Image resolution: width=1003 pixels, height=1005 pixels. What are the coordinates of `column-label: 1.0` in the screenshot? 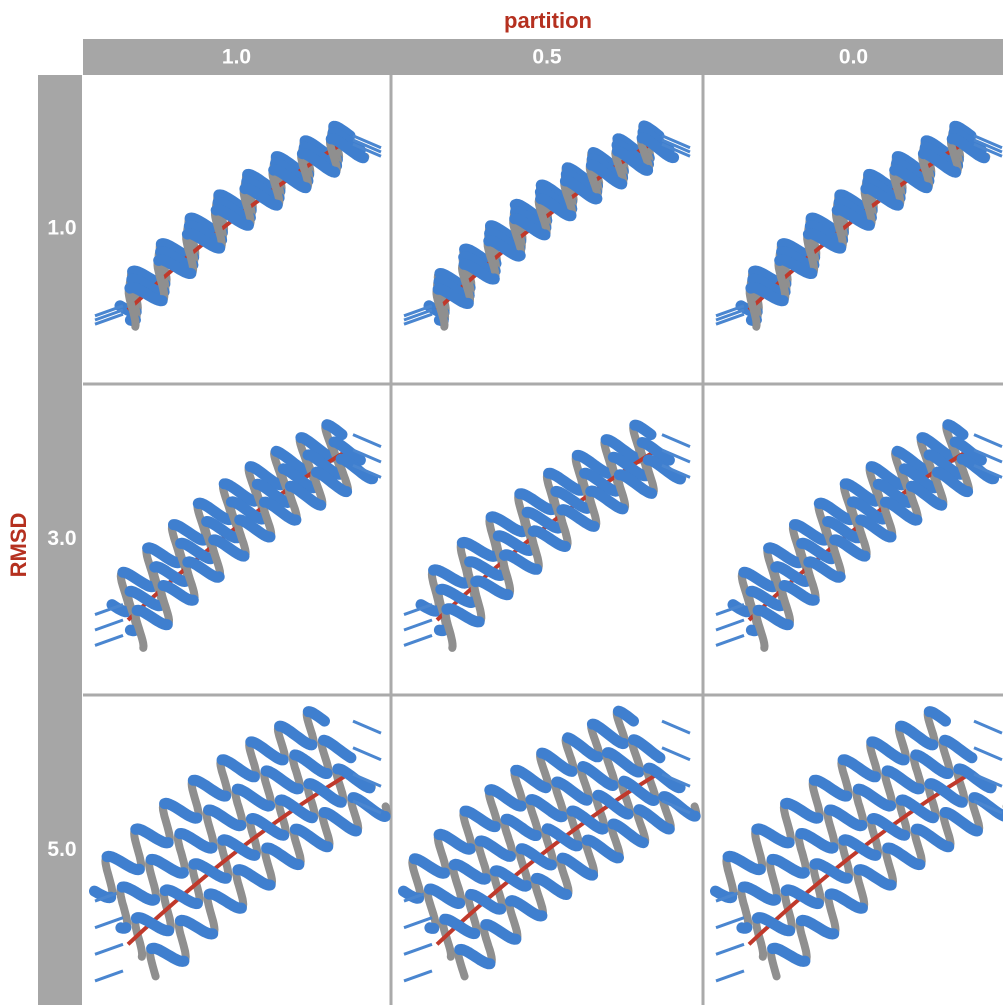 It's located at (236, 57).